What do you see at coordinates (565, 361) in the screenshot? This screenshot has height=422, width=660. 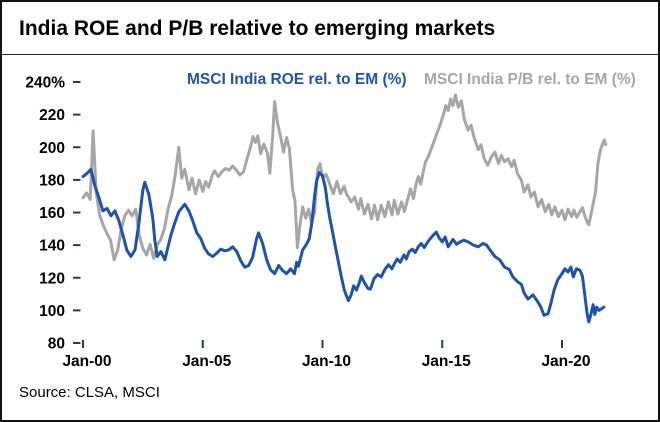 I see `x-axis-tick-label: Jan-20` at bounding box center [565, 361].